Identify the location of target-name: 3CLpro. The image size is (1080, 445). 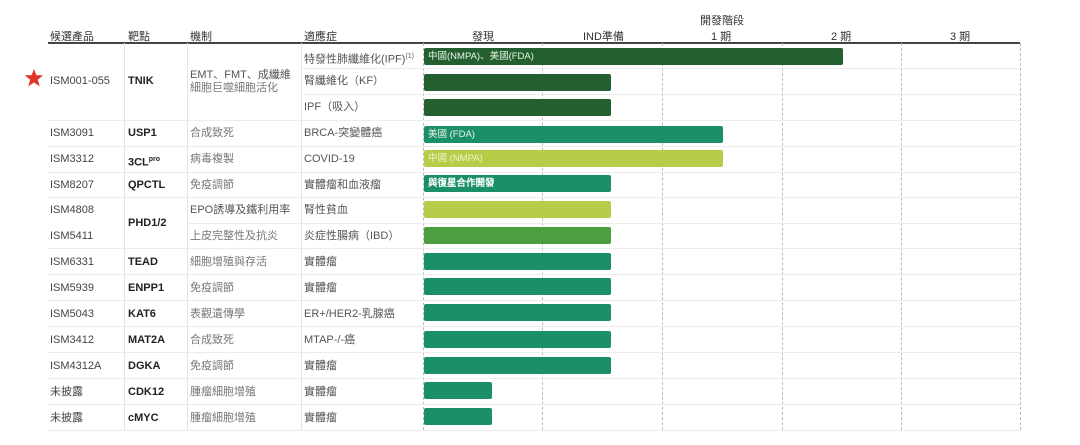
(144, 161).